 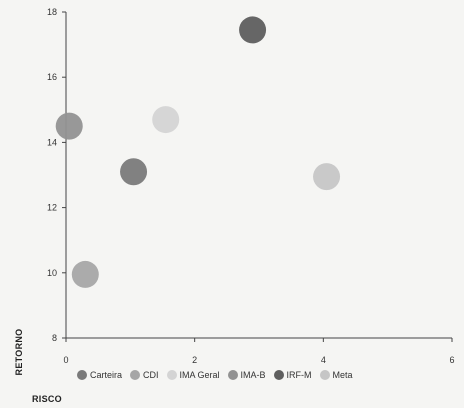 I want to click on x-axis-title: RISCO, so click(x=47, y=399).